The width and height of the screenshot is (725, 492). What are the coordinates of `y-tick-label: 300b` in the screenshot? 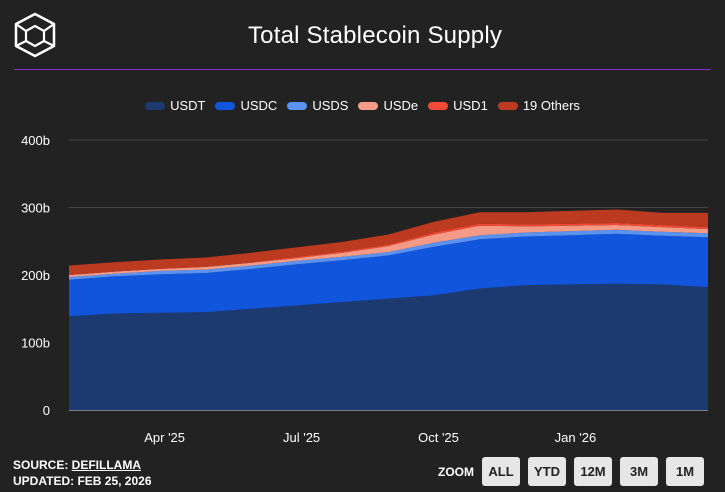 It's located at (35, 208).